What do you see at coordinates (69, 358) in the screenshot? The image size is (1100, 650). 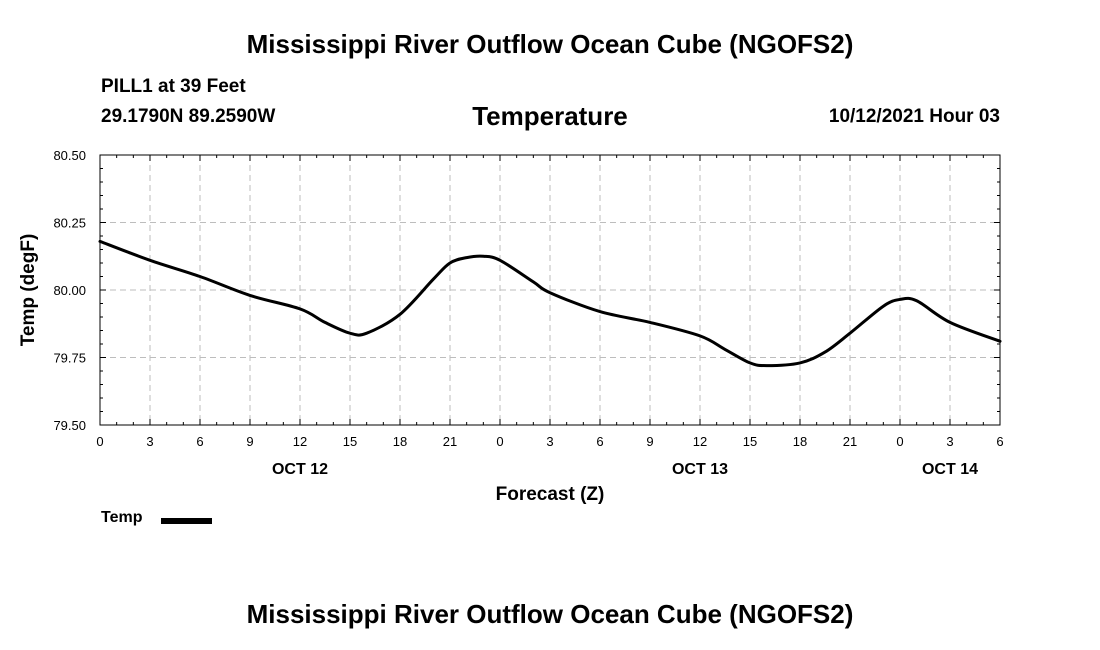 I see `y-tick-label: 79.75` at bounding box center [69, 358].